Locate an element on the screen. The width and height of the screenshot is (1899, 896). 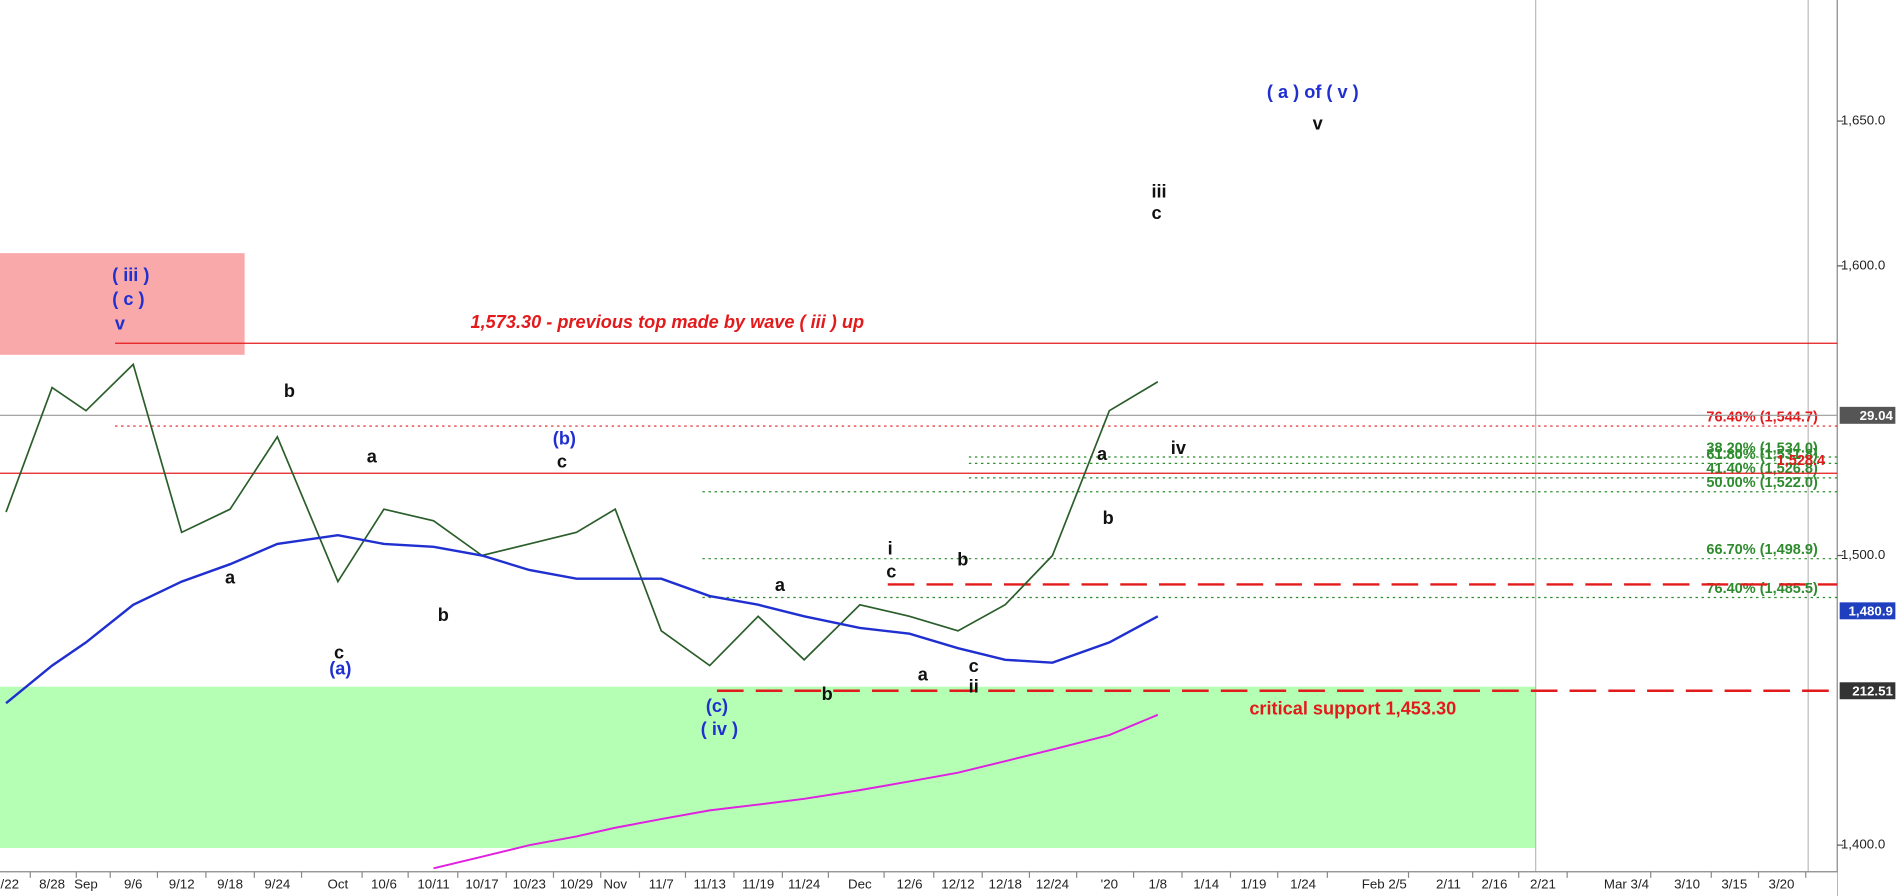
x-tick-label: 9/6 is located at coordinates (133, 884).